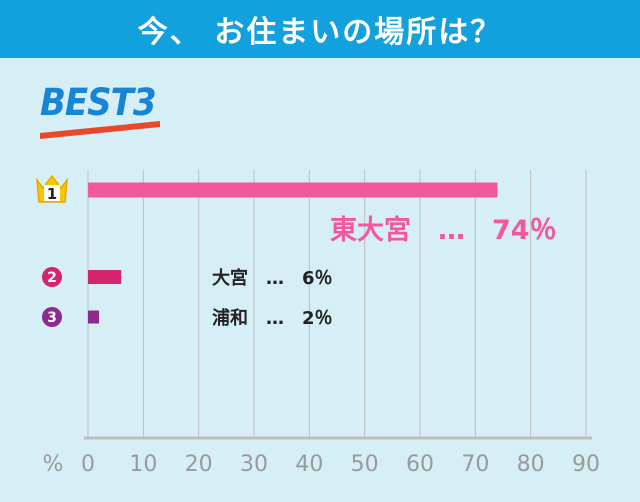  I want to click on x-tick-label: 50, so click(365, 464).